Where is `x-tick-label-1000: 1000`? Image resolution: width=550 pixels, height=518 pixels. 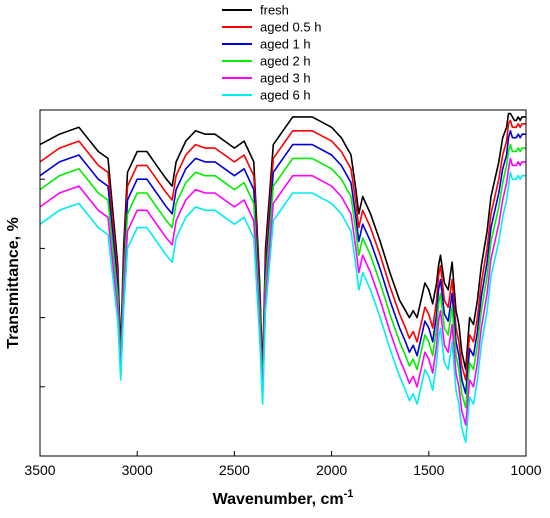 x-tick-label-1000: 1000 is located at coordinates (525, 470).